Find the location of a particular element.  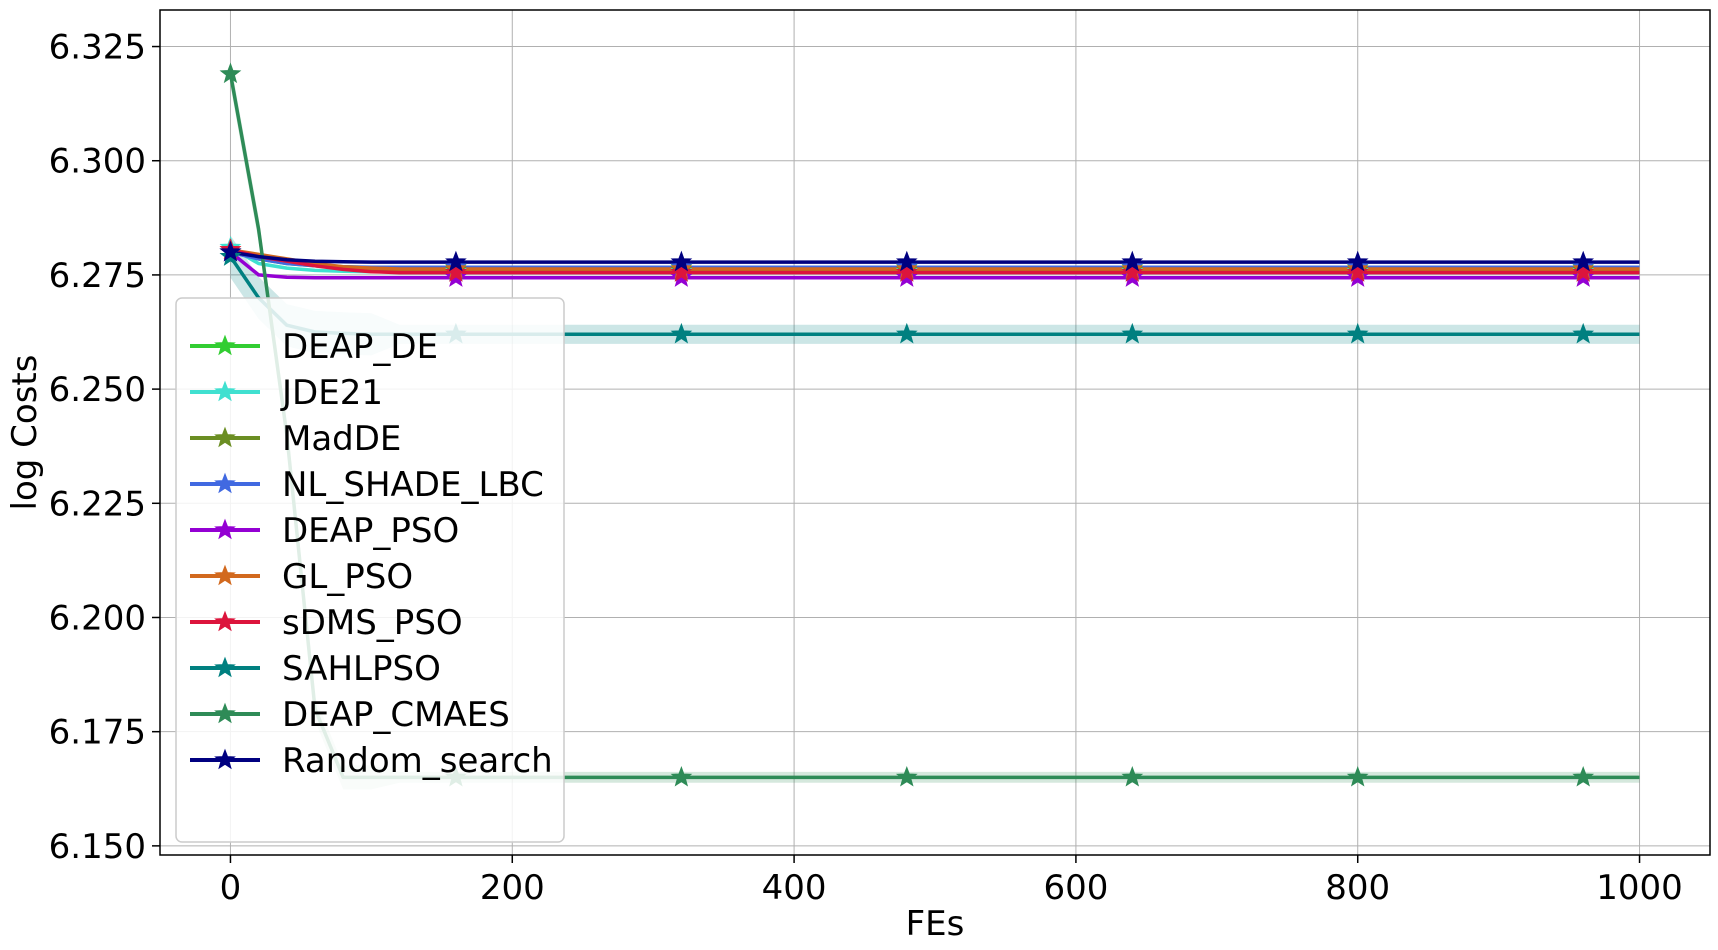

legend-marker-gl-pso is located at coordinates (225, 575).